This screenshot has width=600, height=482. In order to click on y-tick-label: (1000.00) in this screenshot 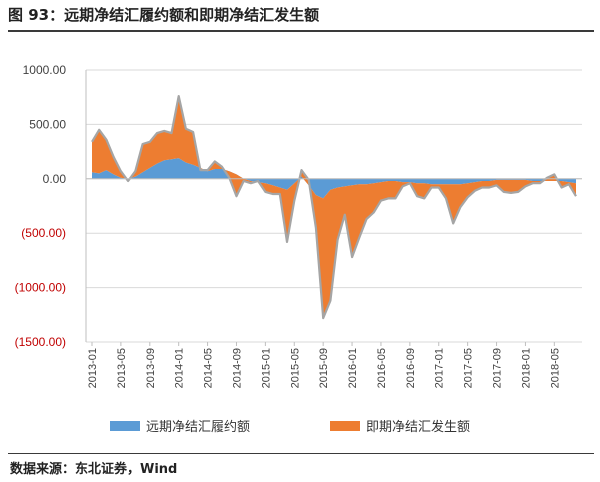, I will do `click(40, 288)`.